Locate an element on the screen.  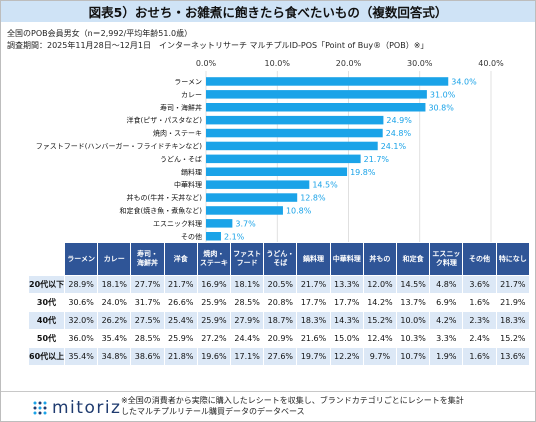
x-tick-label: 0.0% is located at coordinates (206, 63).